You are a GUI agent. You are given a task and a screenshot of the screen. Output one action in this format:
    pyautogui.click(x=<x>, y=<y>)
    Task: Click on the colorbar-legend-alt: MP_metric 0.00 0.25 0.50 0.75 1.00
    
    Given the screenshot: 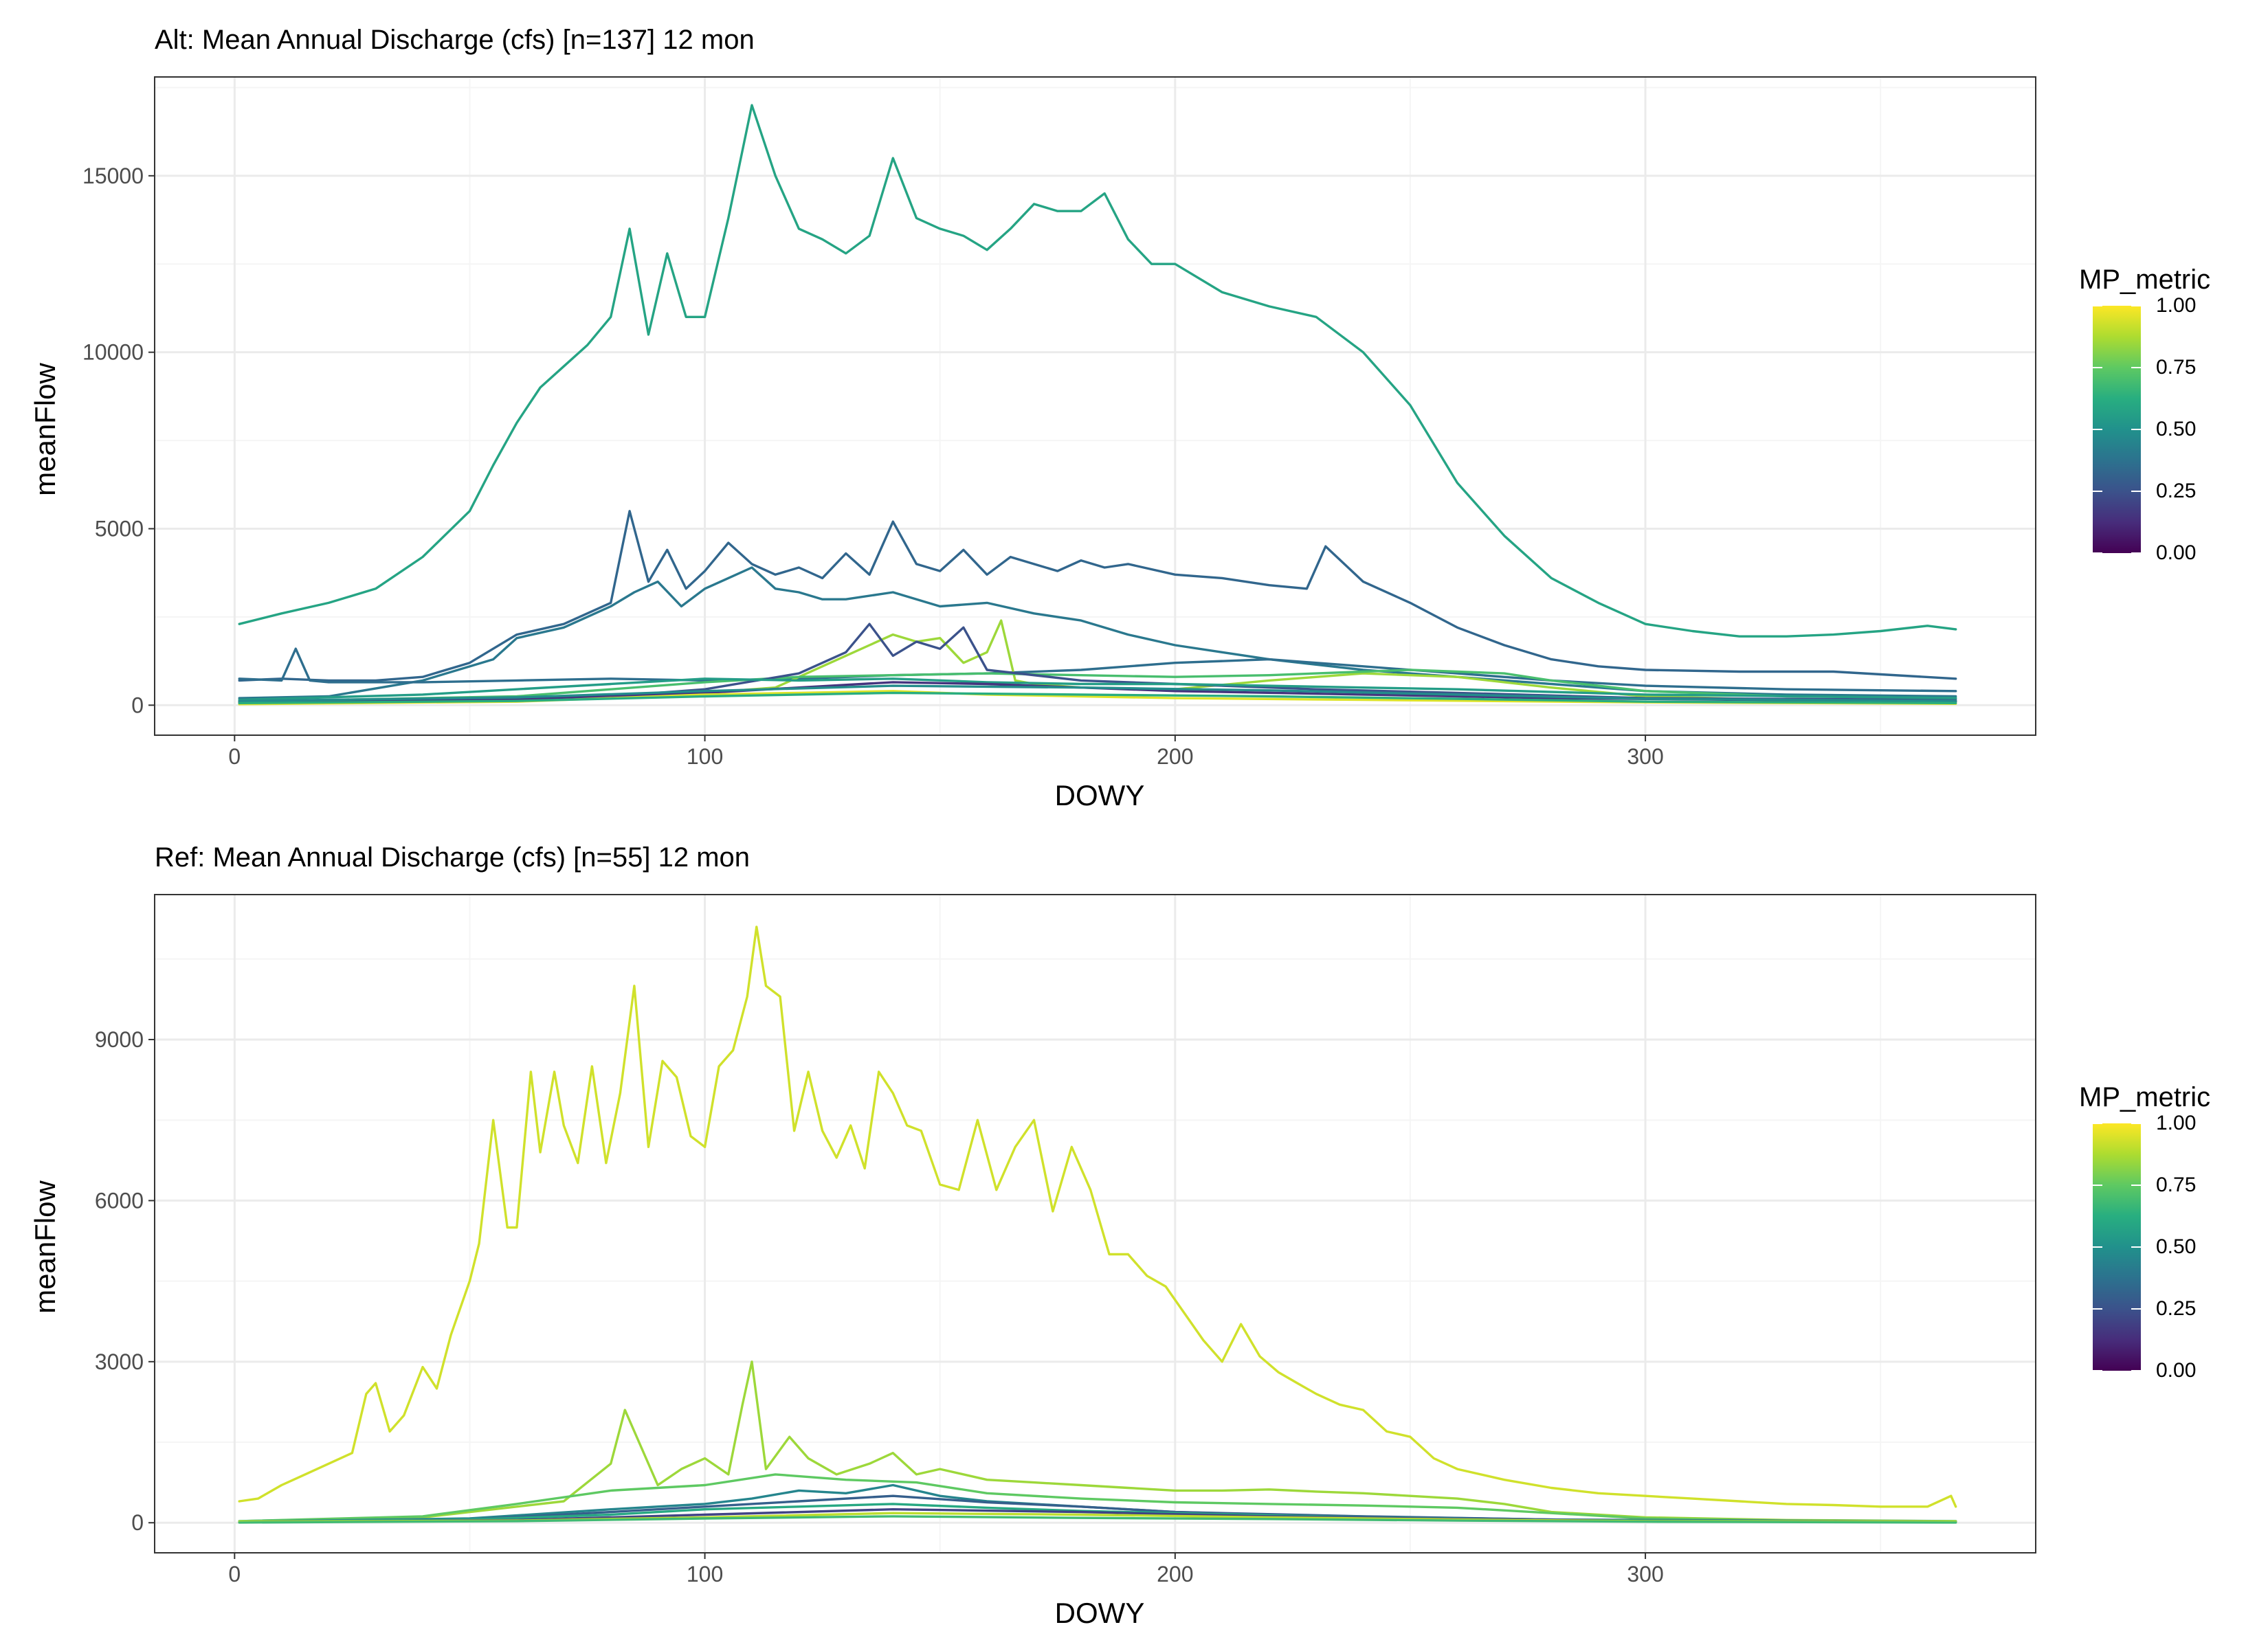 What is the action you would take?
    pyautogui.click(x=2168, y=416)
    